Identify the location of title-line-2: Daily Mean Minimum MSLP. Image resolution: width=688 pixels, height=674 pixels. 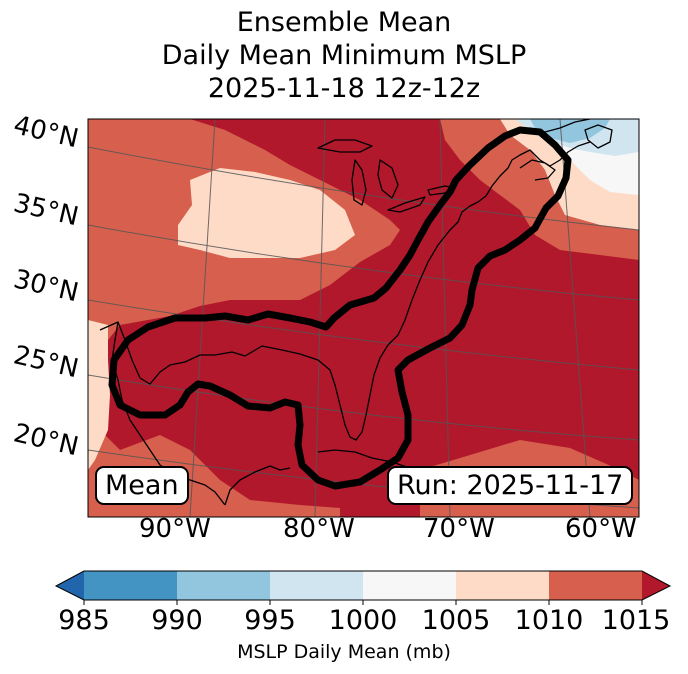
(344, 55).